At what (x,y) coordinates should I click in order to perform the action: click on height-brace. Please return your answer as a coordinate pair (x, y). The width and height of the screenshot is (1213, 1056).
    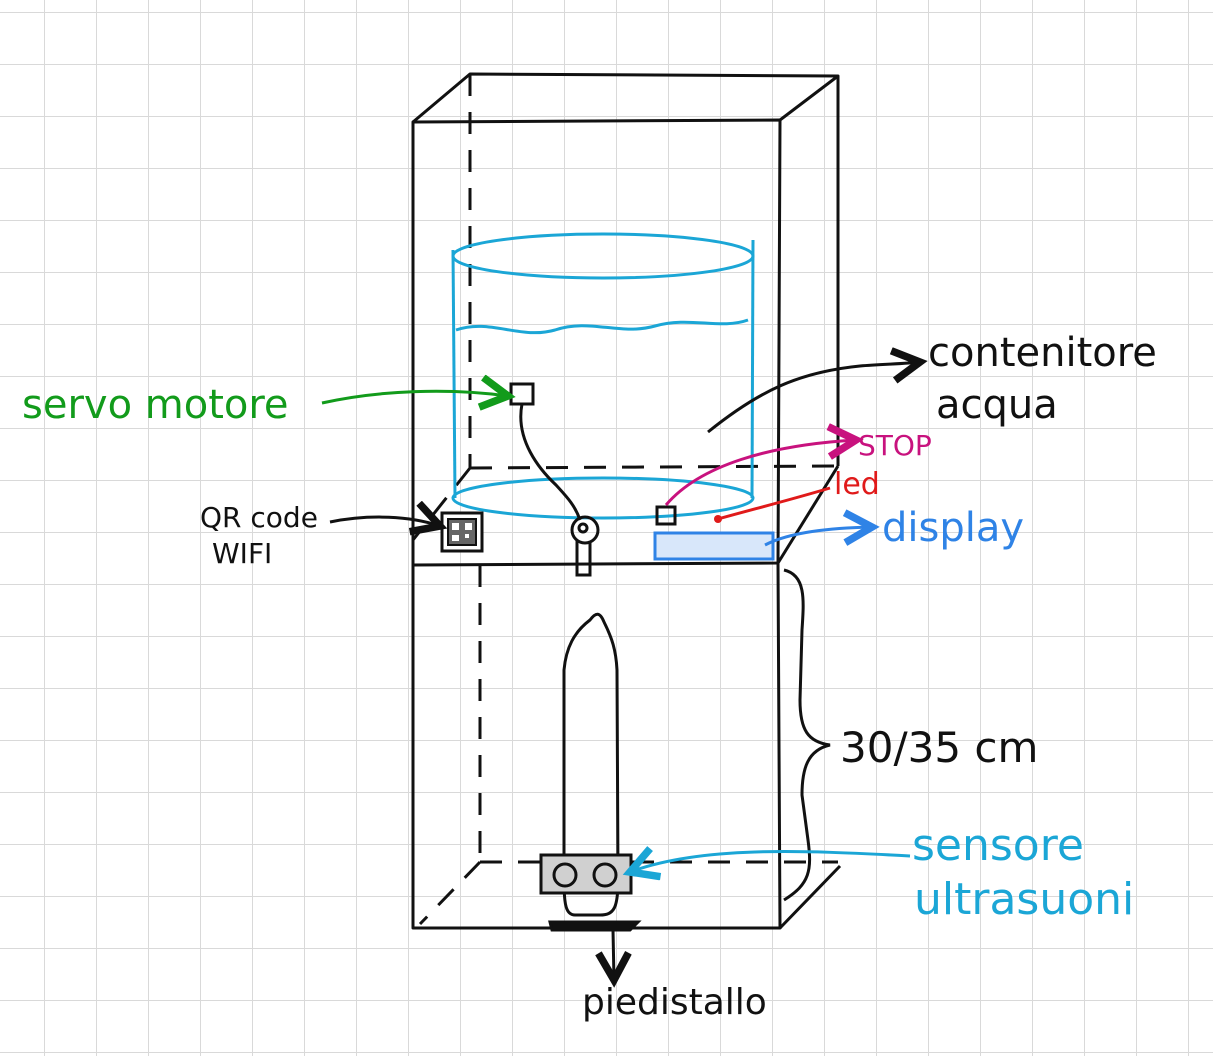
    Looking at the image, I should click on (807, 735).